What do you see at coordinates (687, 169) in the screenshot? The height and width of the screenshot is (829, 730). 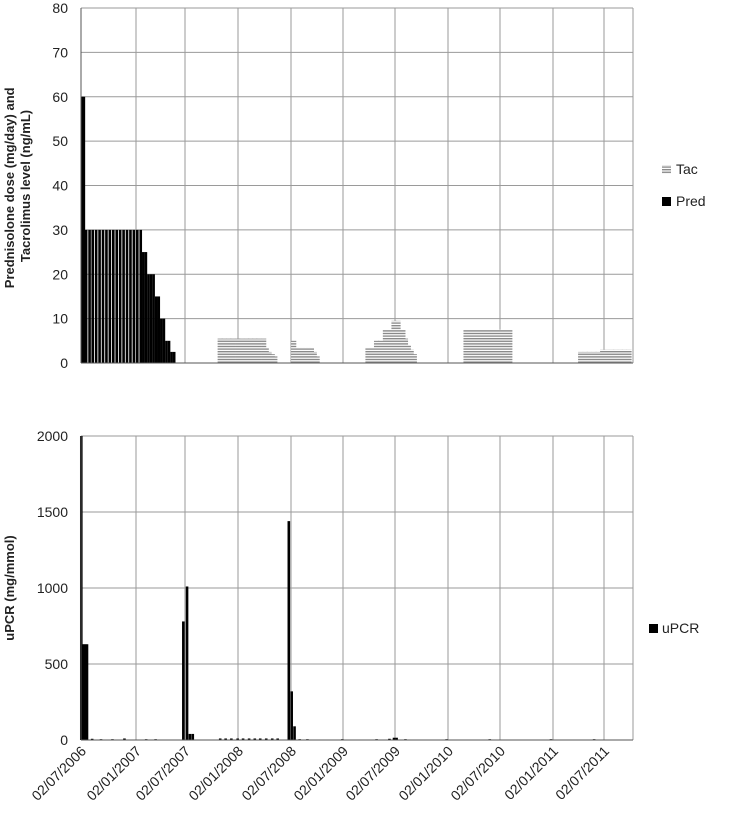 I see `legend-label-tac: Tac` at bounding box center [687, 169].